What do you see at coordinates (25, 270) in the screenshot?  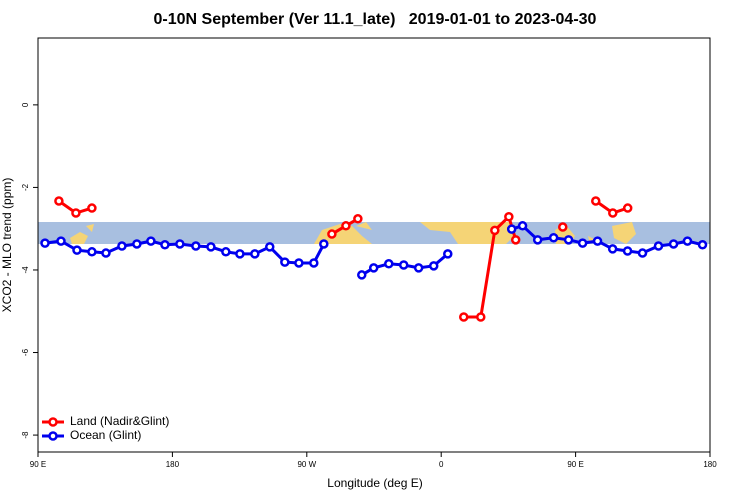 I see `y-tick-label: -4` at bounding box center [25, 270].